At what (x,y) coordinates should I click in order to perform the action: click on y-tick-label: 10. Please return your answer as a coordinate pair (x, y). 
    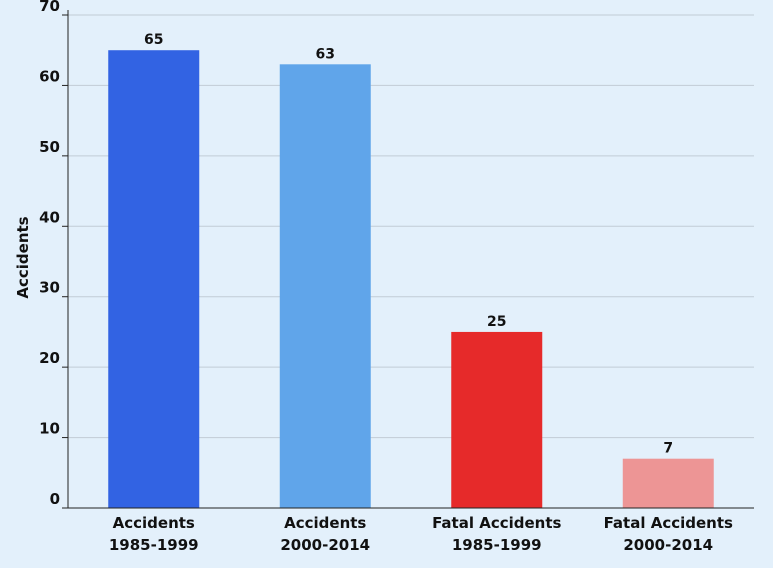
    Looking at the image, I should click on (49, 429).